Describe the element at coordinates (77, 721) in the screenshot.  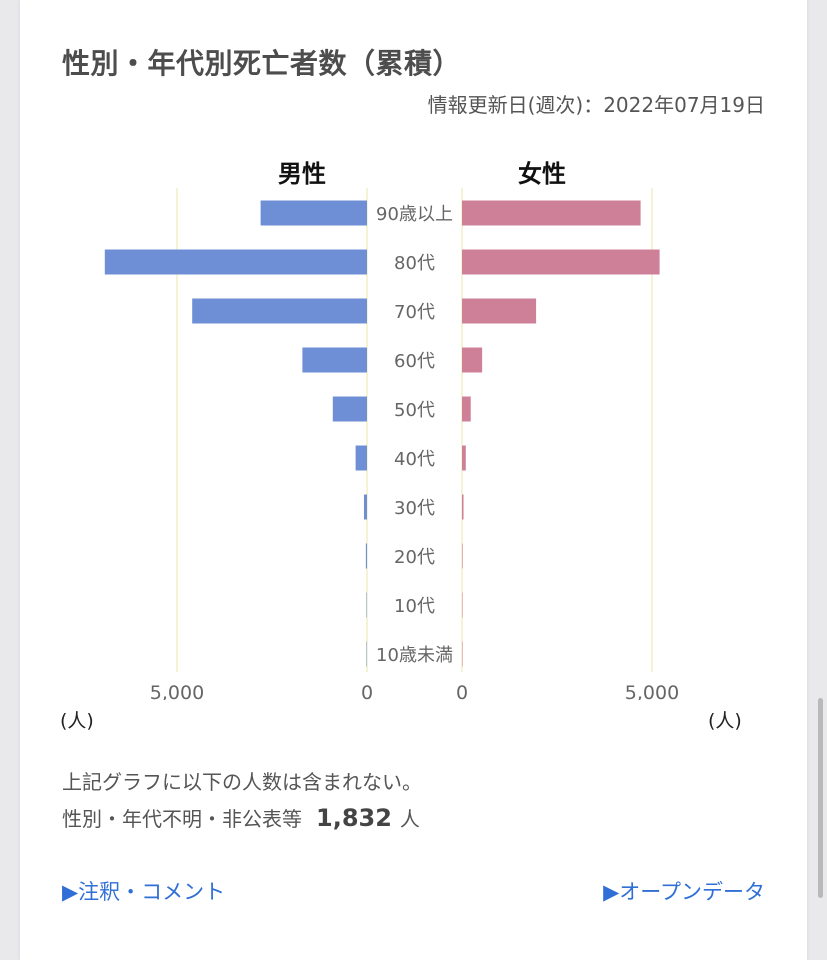
I see `unit-label-left: (人)` at that location.